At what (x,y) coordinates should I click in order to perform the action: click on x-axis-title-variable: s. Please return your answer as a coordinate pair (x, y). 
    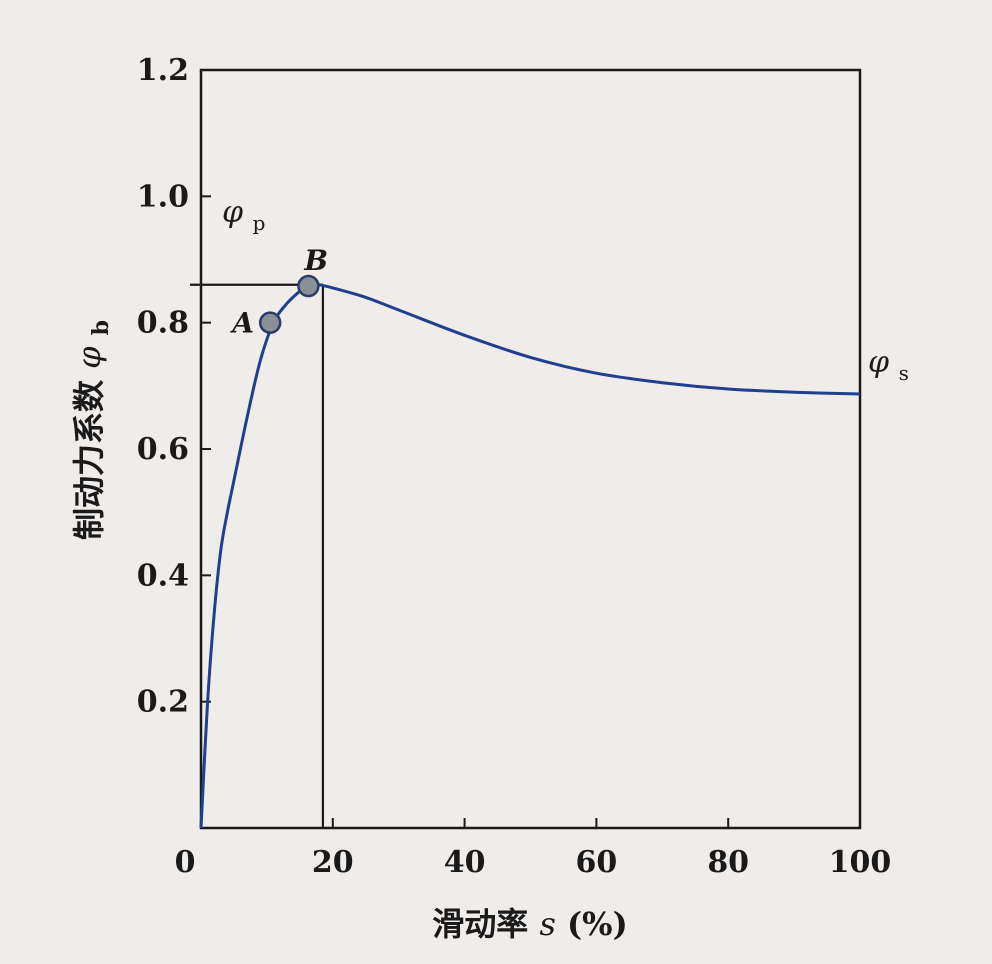
    Looking at the image, I should click on (547, 924).